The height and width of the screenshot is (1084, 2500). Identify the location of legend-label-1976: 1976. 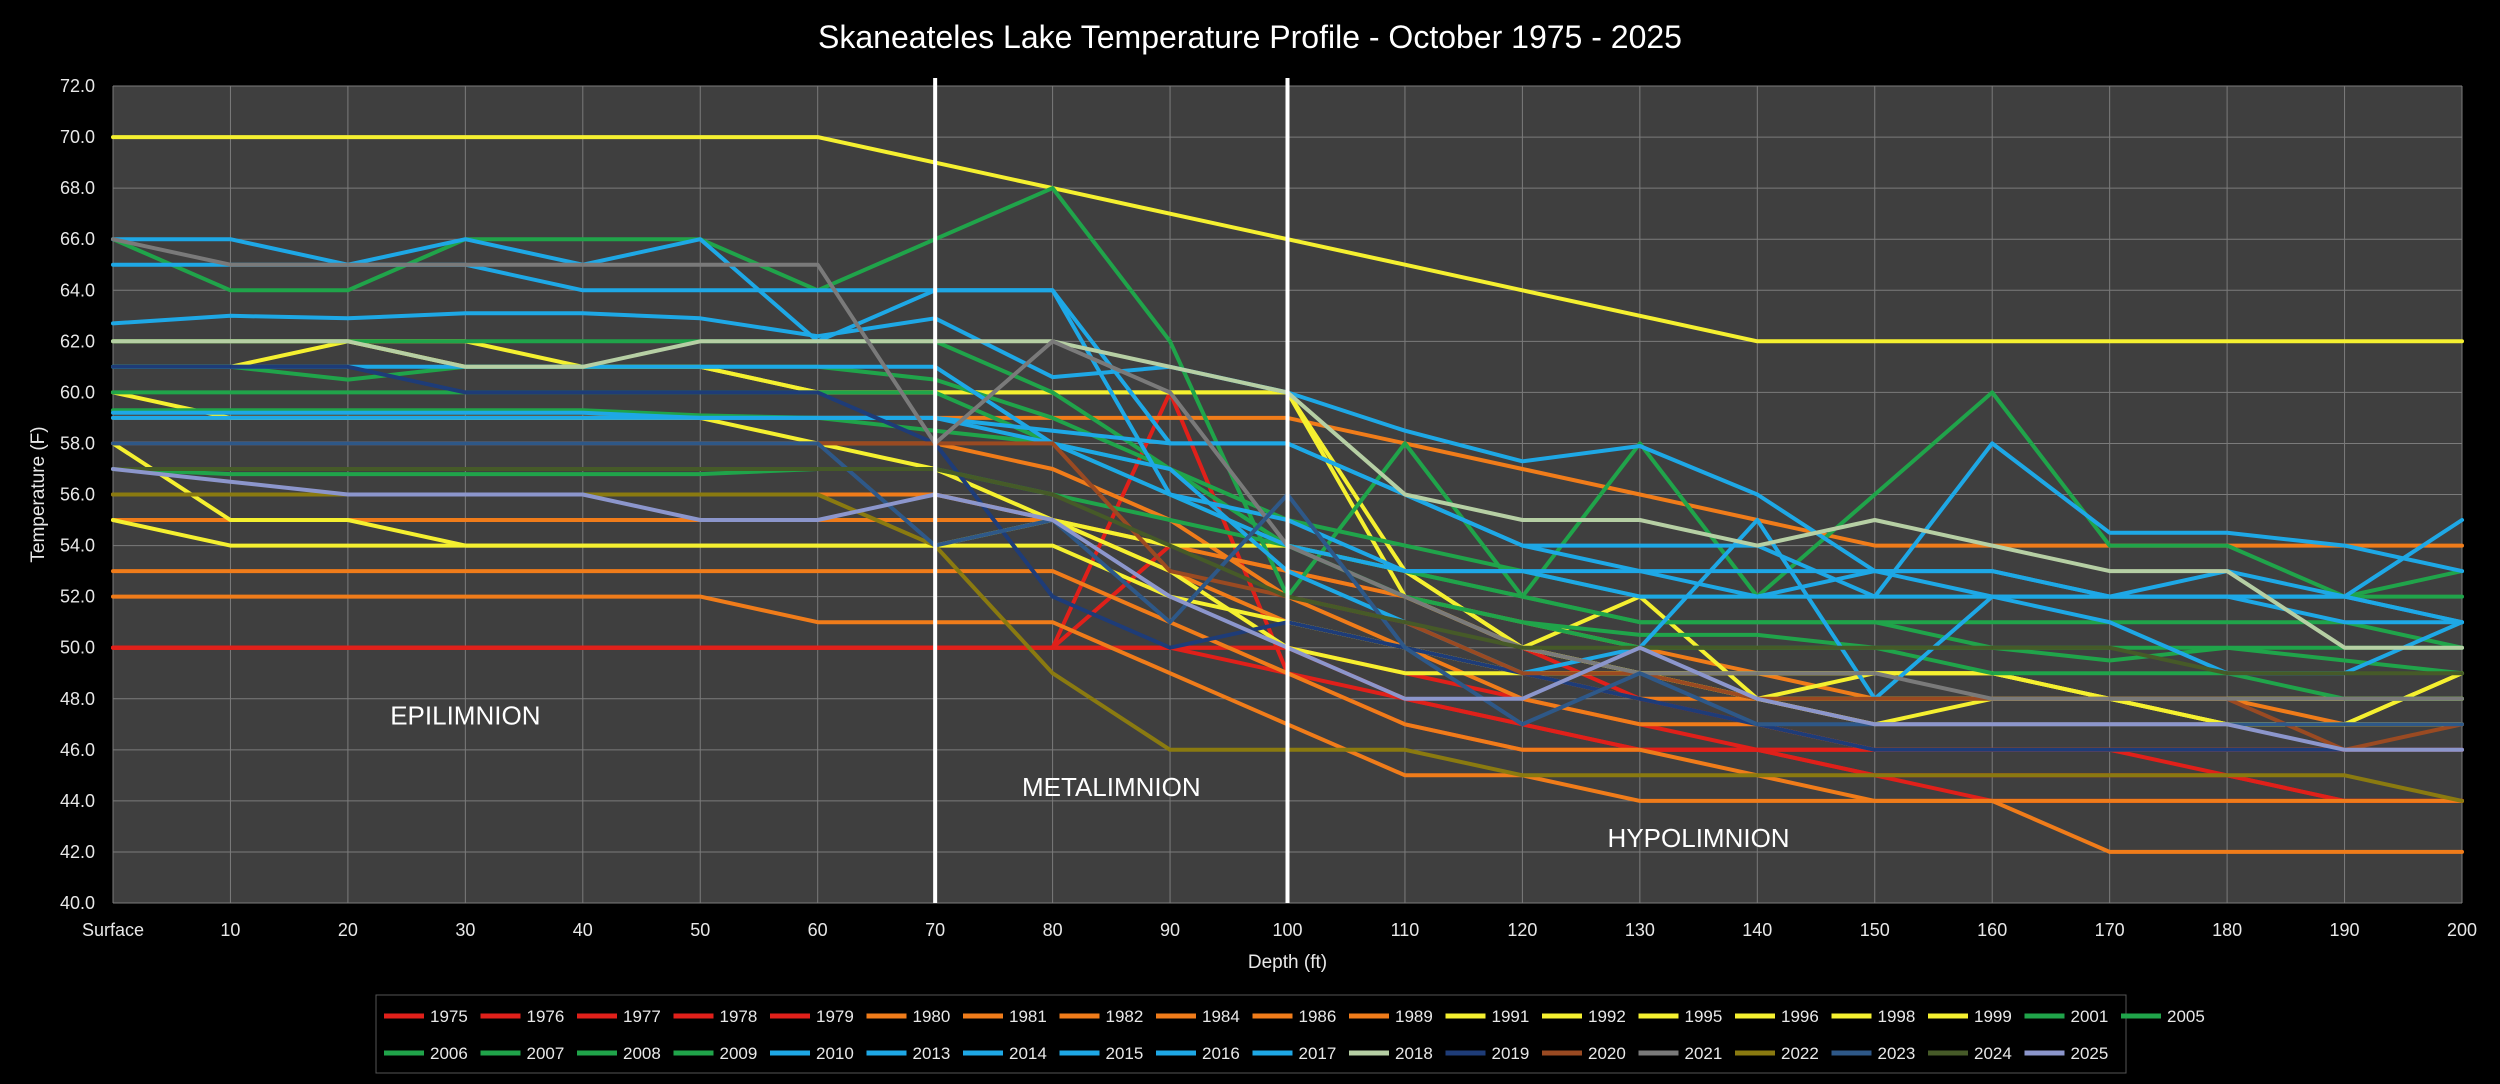
(546, 1016).